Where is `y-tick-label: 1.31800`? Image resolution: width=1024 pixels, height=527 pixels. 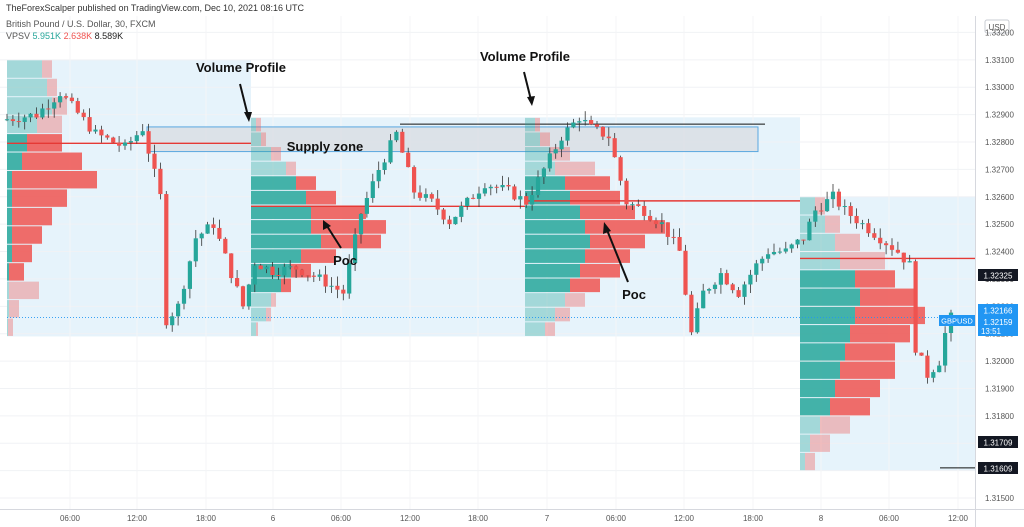
y-tick-label: 1.31800 is located at coordinates (999, 416).